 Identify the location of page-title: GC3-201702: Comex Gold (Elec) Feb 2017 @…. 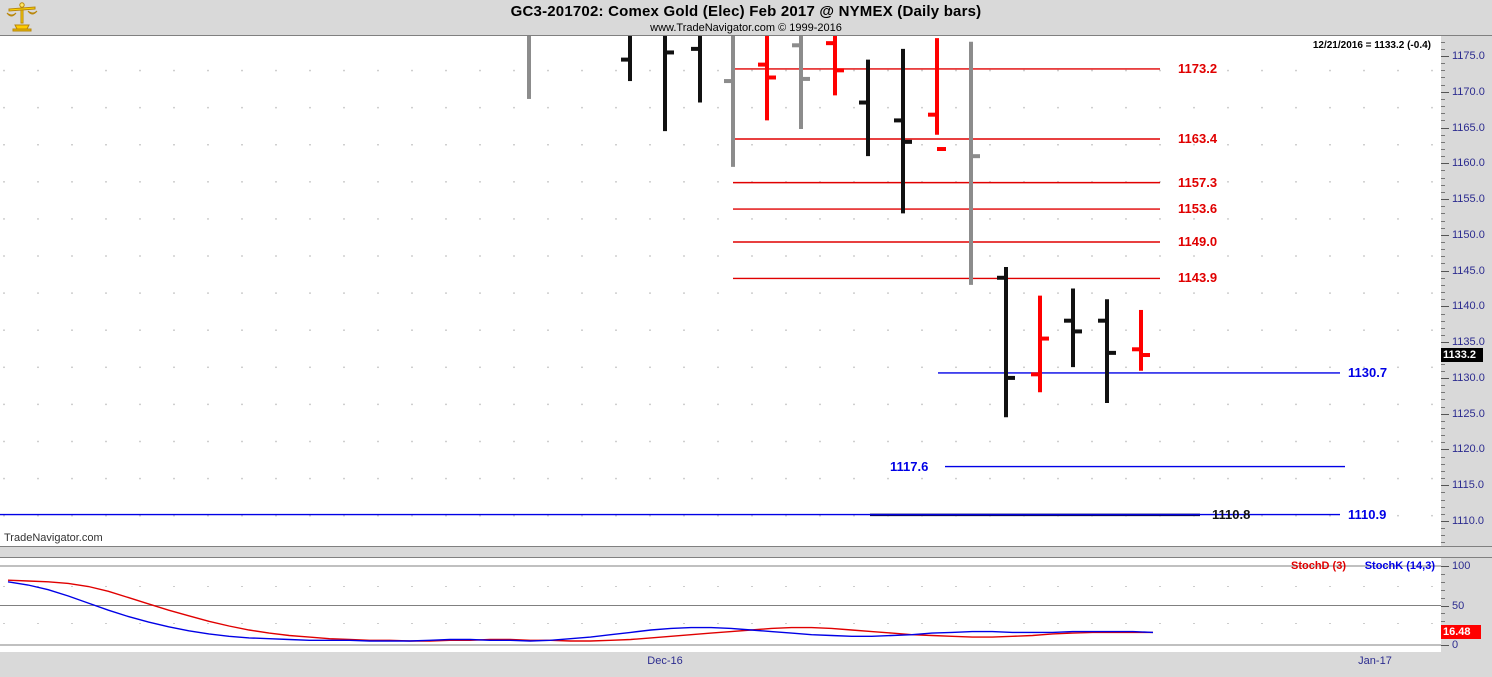
(746, 11).